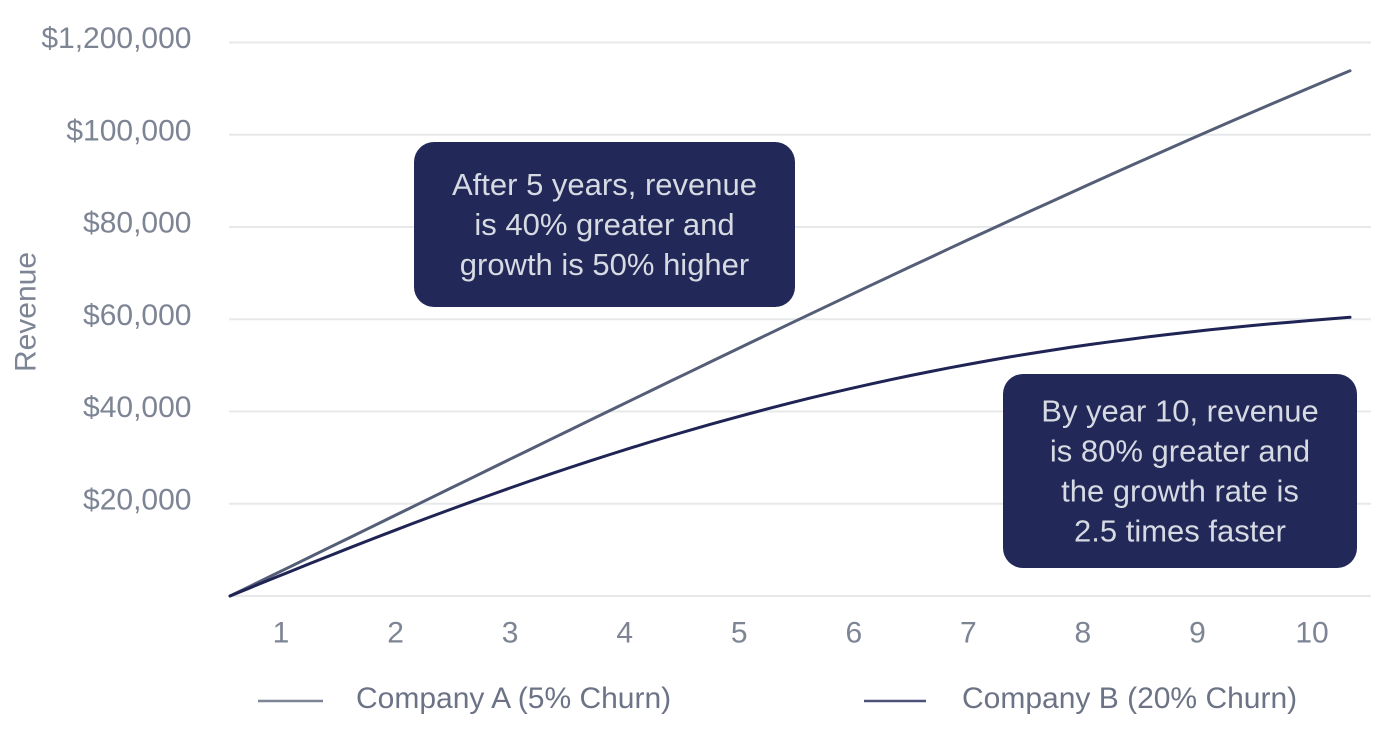 This screenshot has height=735, width=1386. I want to click on svg-text: 1, so click(281, 633).